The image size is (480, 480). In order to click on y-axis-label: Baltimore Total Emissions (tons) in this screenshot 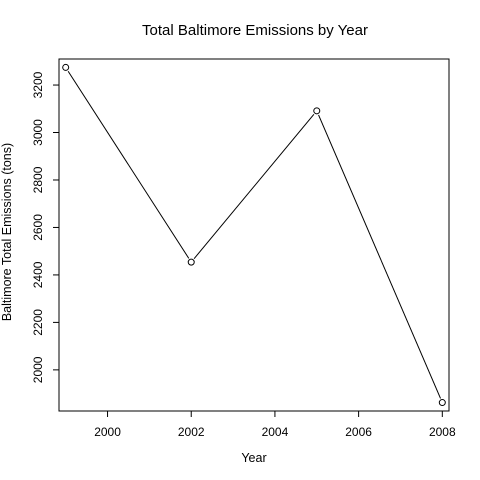, I will do `click(7, 232)`.